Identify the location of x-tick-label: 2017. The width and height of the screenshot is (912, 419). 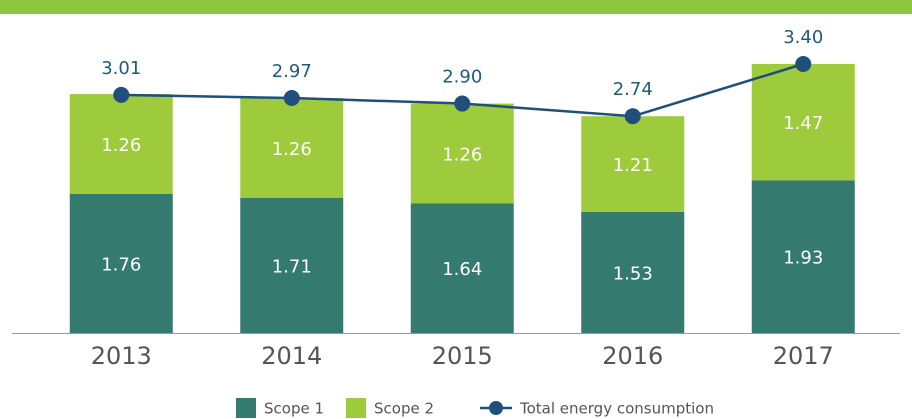
(803, 356).